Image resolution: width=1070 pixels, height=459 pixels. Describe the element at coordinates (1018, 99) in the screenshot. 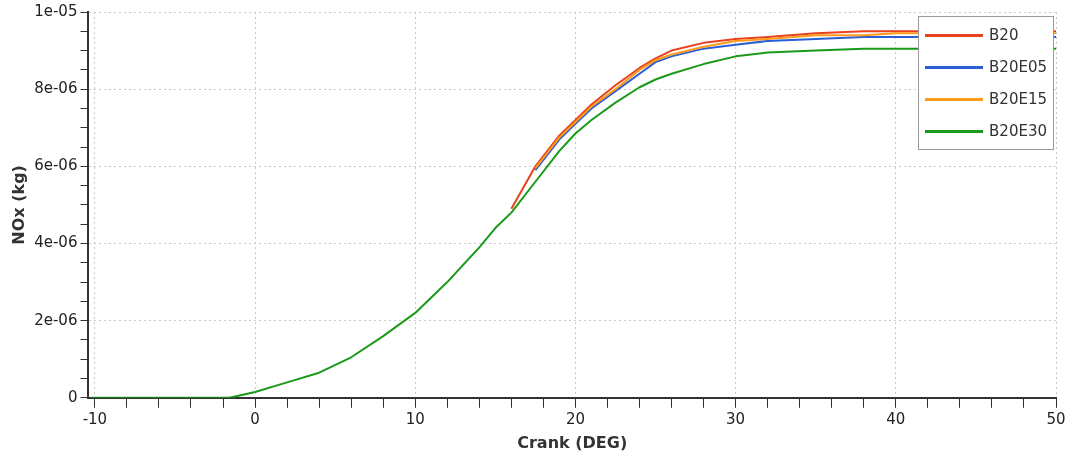

I see `legend-label: B20E15` at that location.